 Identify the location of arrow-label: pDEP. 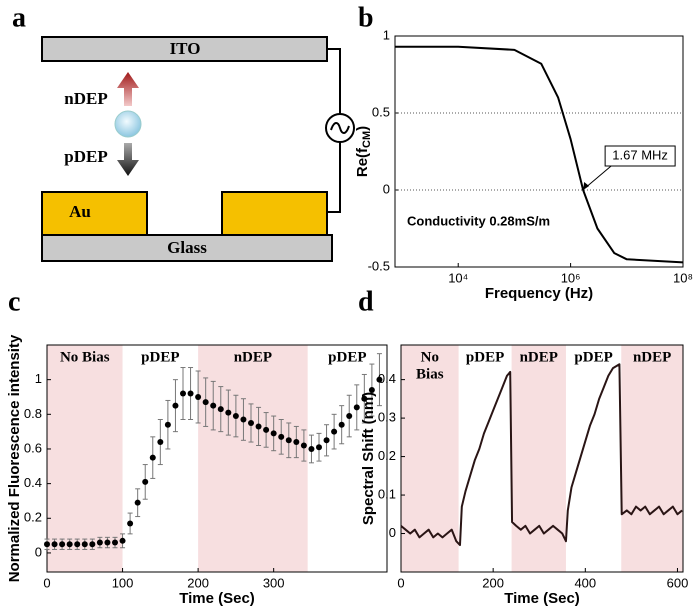
(85, 156).